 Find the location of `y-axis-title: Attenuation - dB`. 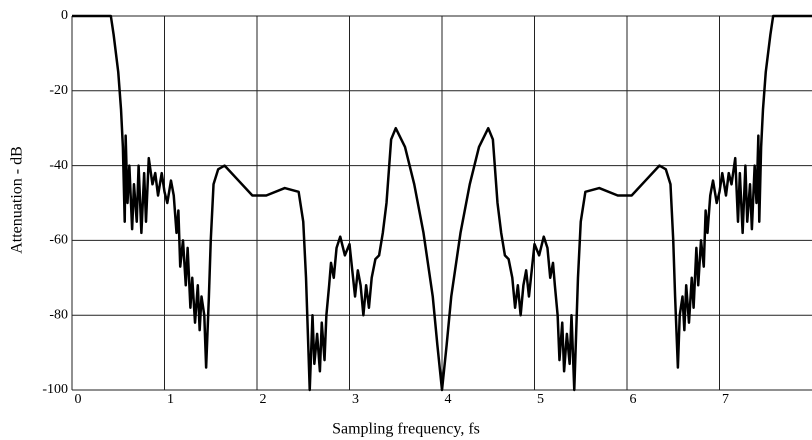

y-axis-title: Attenuation - dB is located at coordinates (17, 200).